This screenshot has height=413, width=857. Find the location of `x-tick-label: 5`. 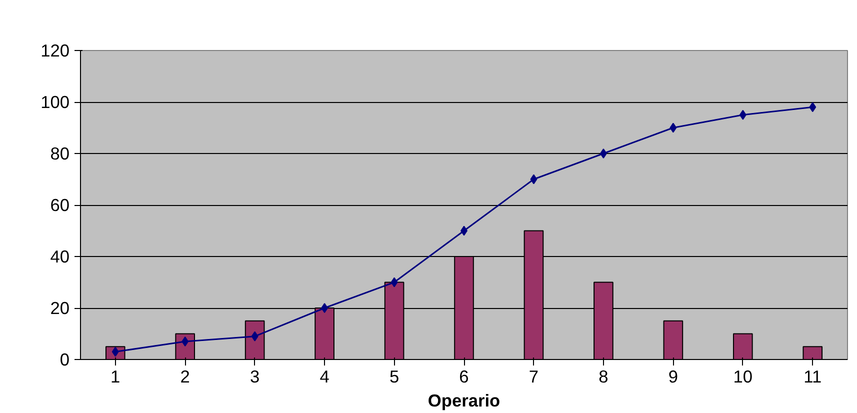

x-tick-label: 5 is located at coordinates (394, 376).